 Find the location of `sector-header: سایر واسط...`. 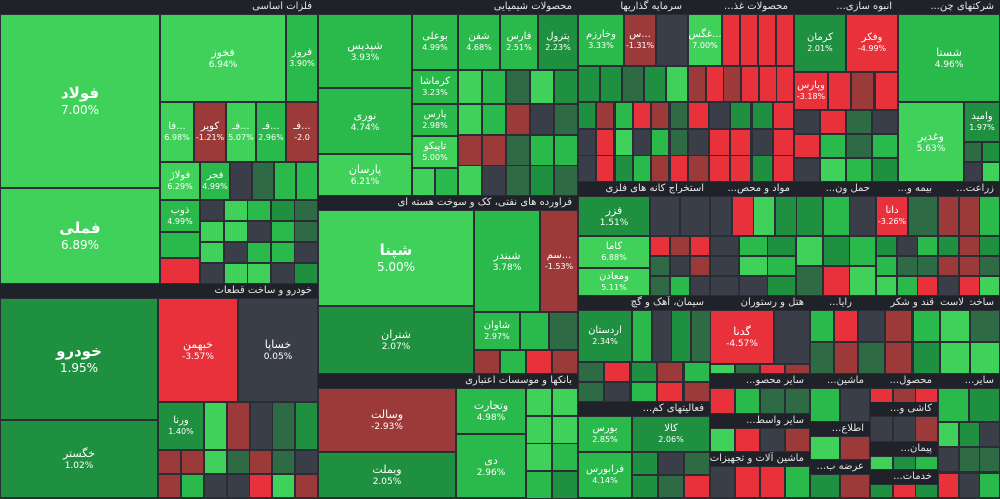

sector-header: سایر واسط... is located at coordinates (760, 421).